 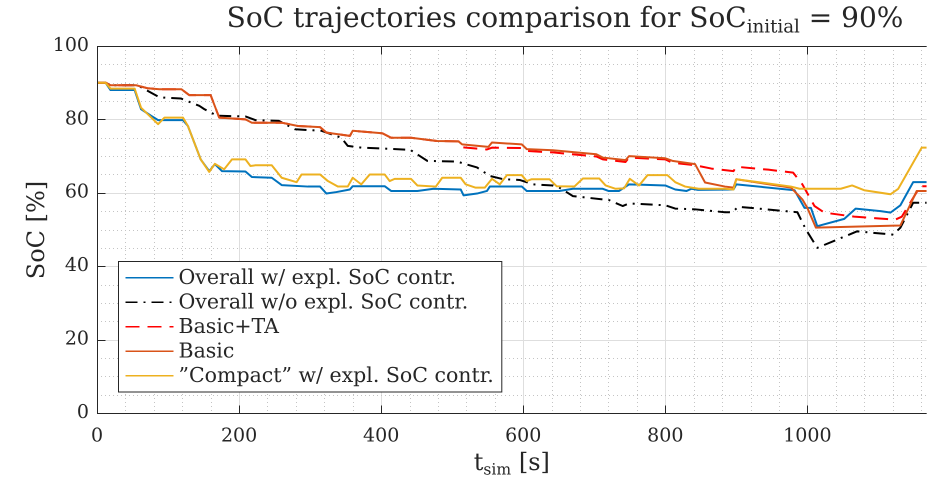 I want to click on x-tick-label: 400, so click(x=381, y=435).